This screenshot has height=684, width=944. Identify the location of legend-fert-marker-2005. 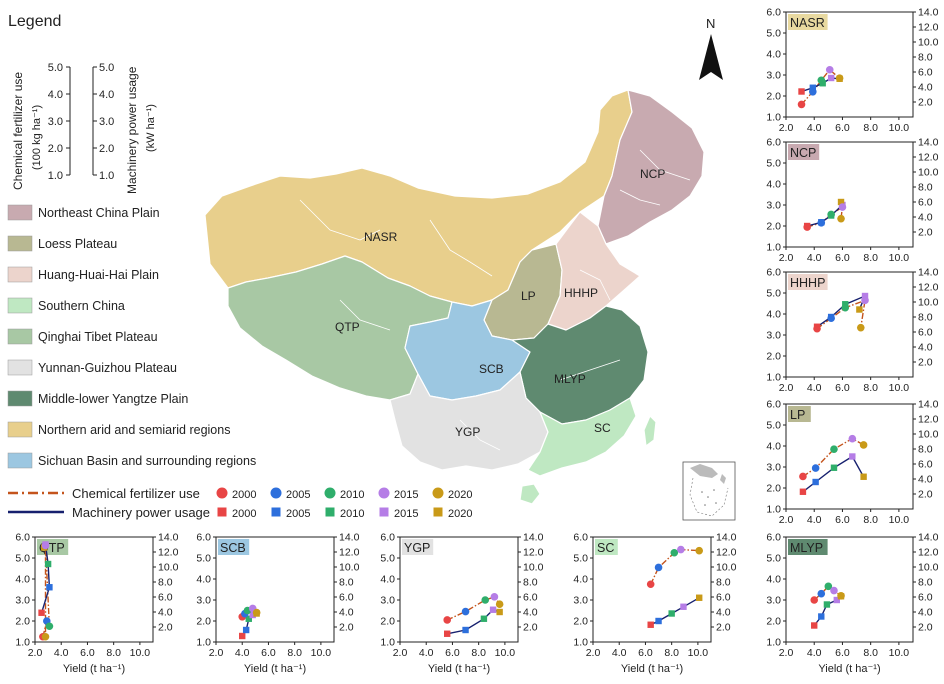
(276, 493).